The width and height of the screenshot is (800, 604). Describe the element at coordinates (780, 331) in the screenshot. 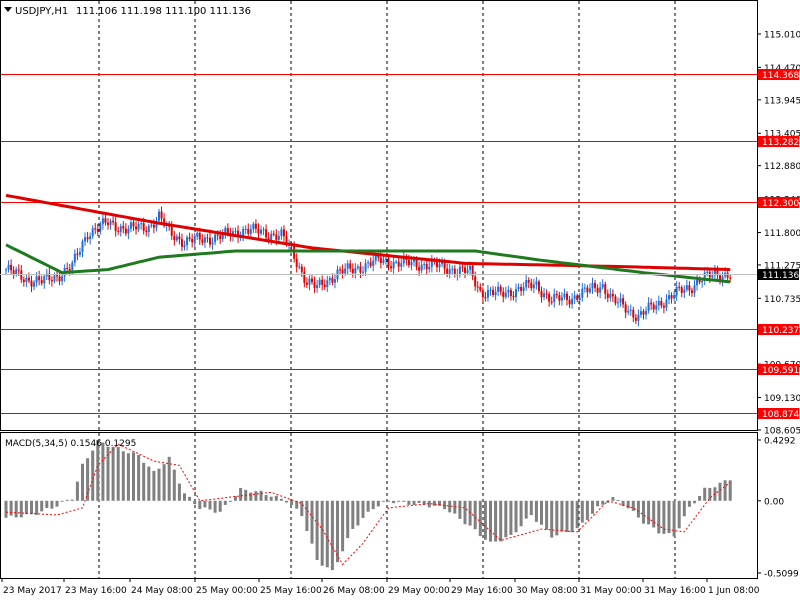

I see `level-badge-label: 110.237` at that location.